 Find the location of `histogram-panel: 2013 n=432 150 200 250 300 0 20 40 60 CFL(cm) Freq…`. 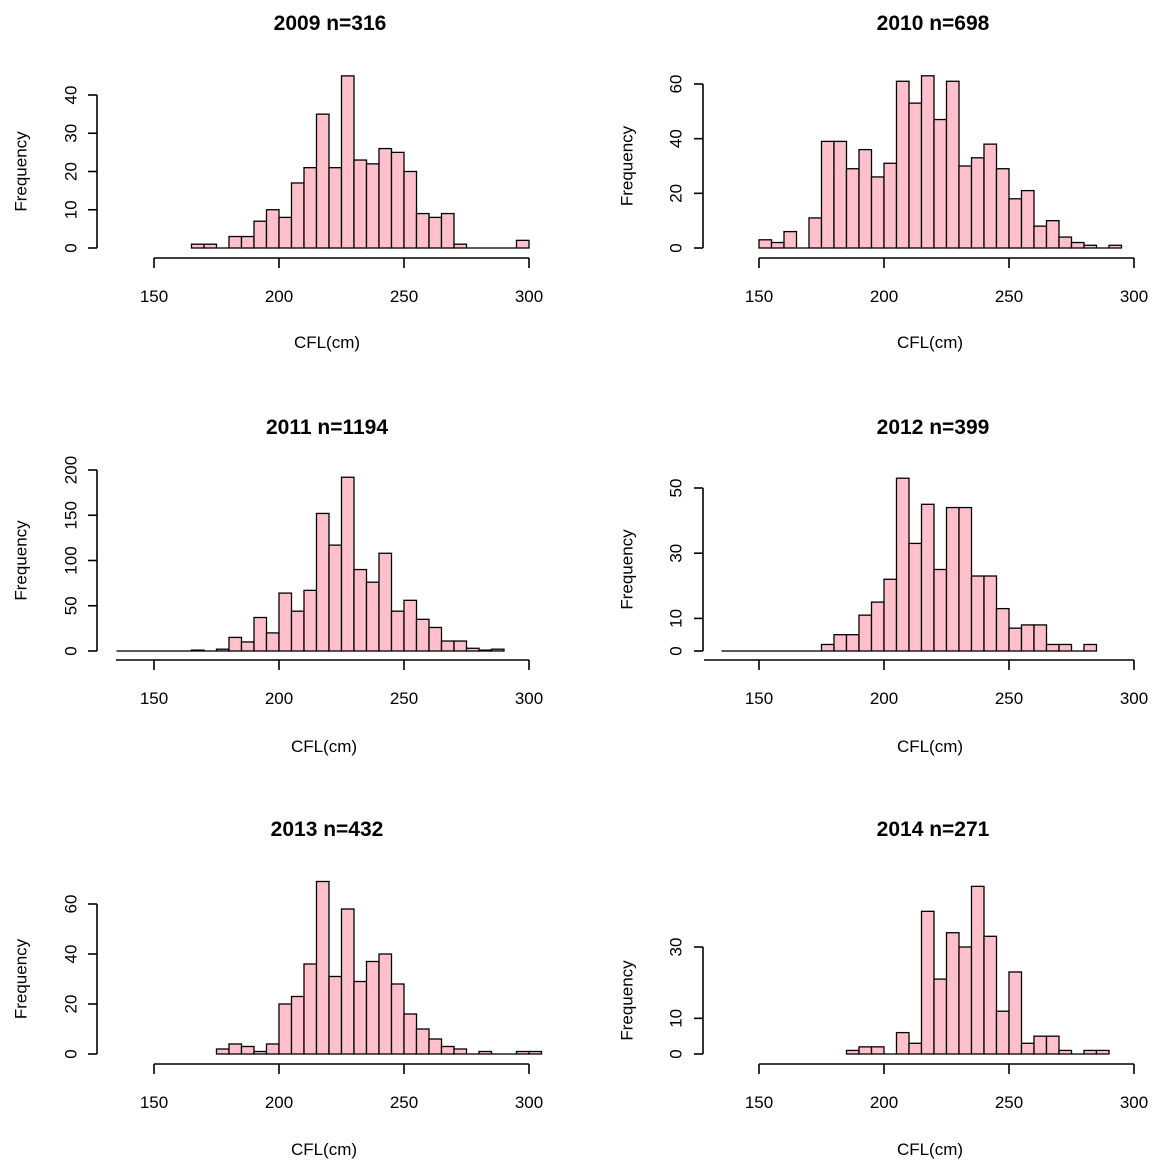

histogram-panel: 2013 n=432 150 200 250 300 0 20 40 60 CFL(cm) Freq… is located at coordinates (277, 988).